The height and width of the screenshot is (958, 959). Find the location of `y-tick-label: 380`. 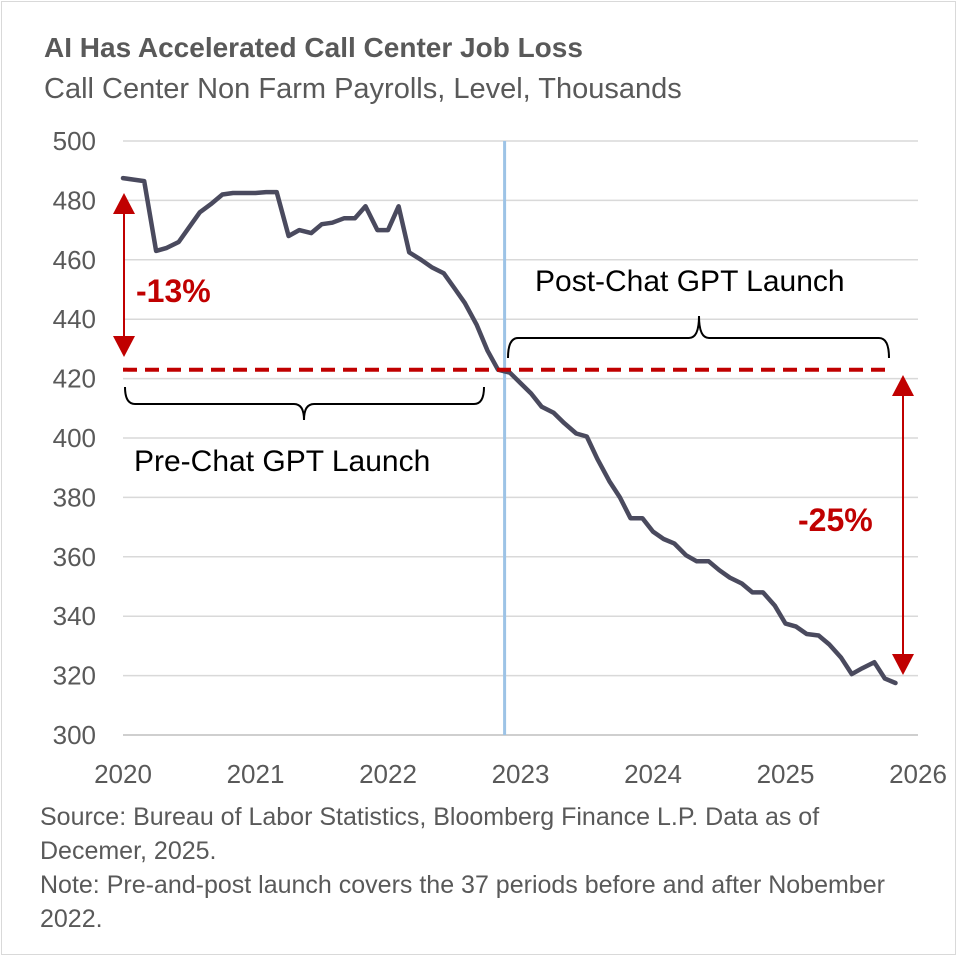

y-tick-label: 380 is located at coordinates (74, 497).